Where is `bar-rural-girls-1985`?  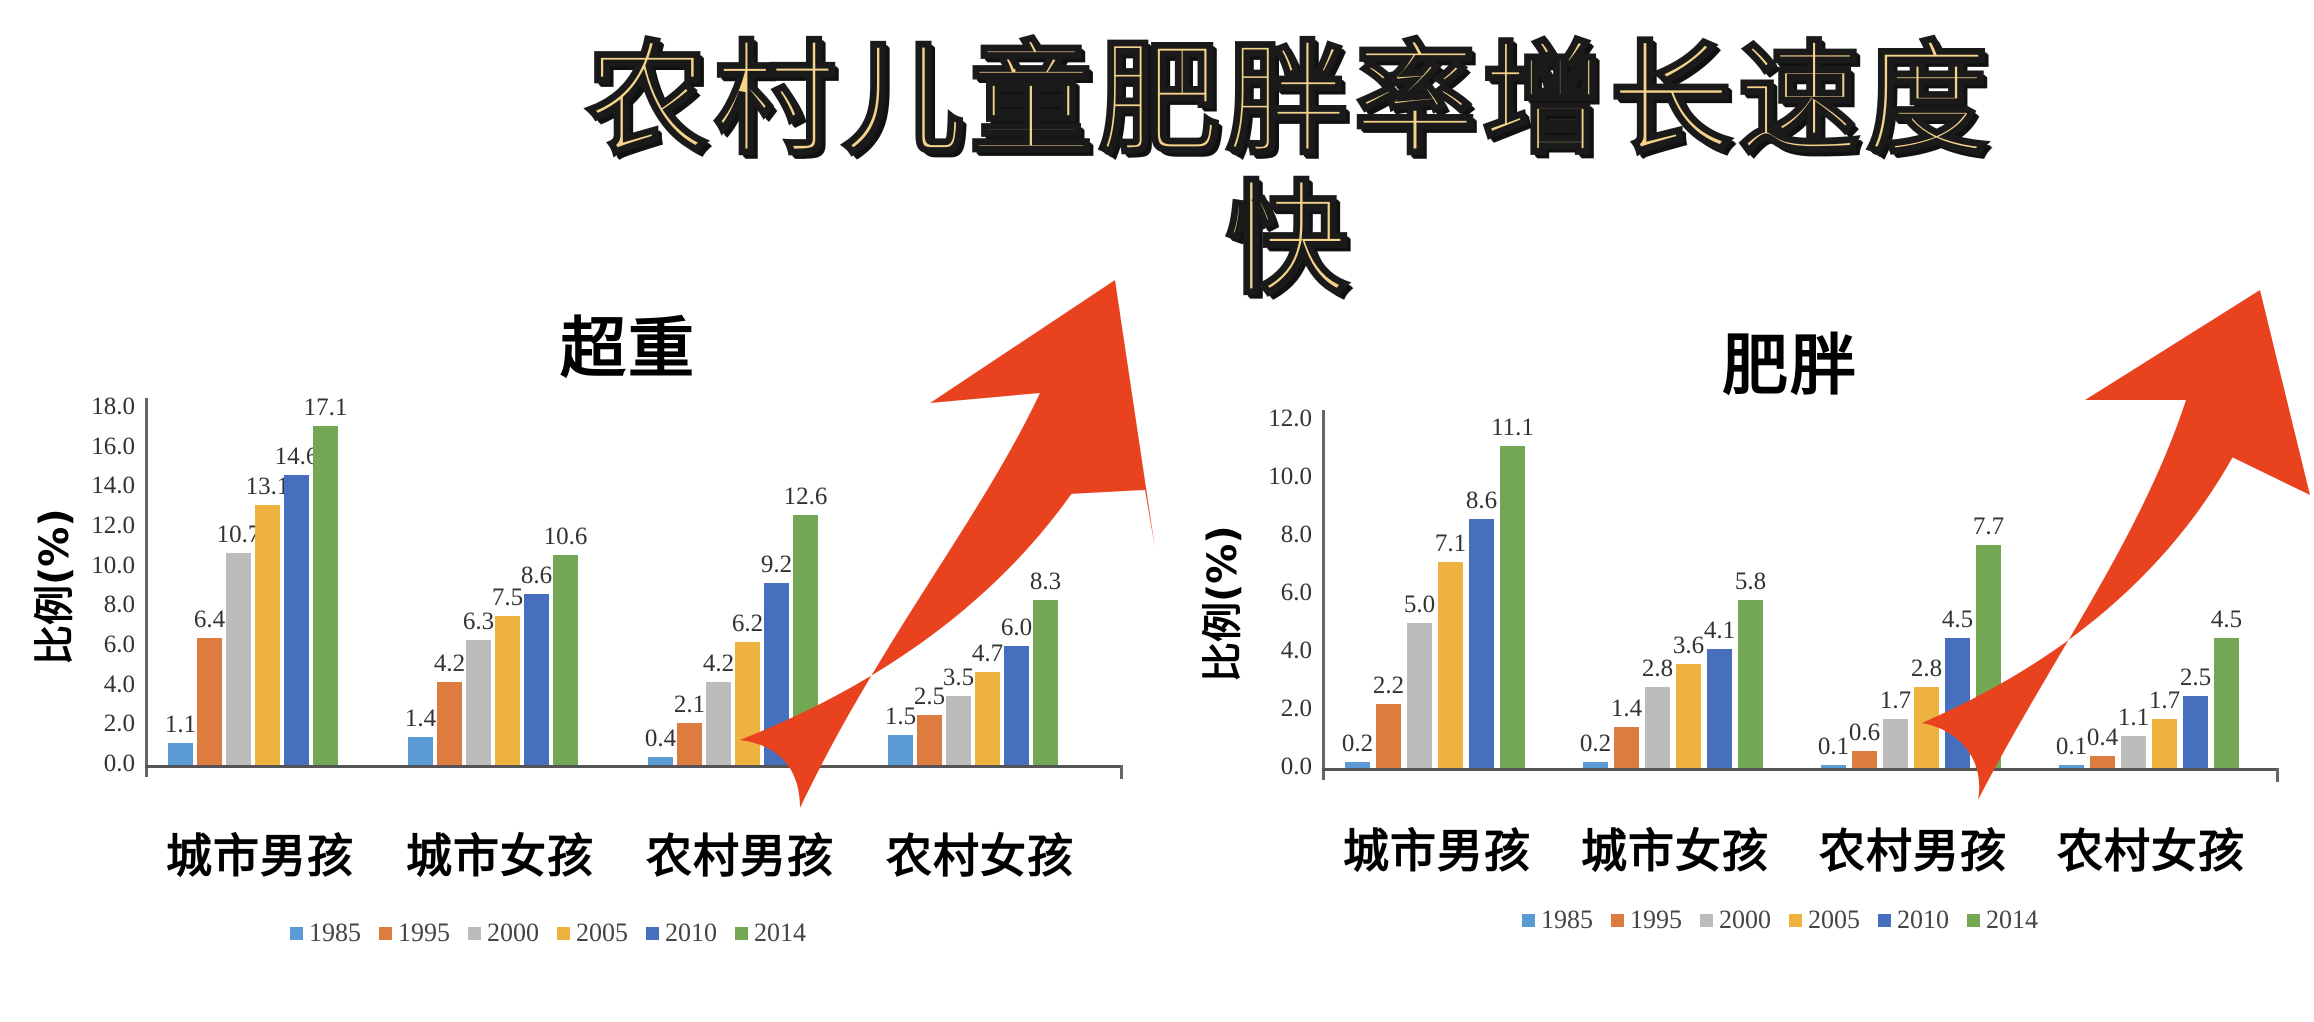 bar-rural-girls-1985 is located at coordinates (2071, 766).